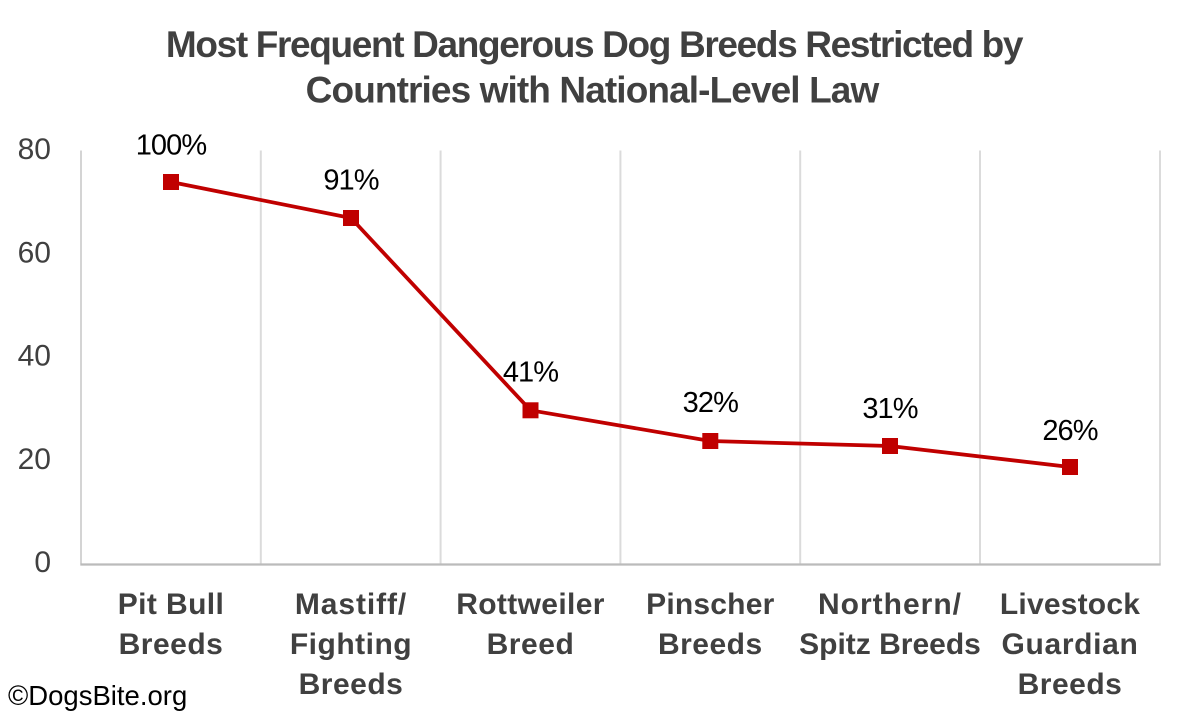 This screenshot has height=720, width=1190. I want to click on svg-text: 20, so click(34, 459).